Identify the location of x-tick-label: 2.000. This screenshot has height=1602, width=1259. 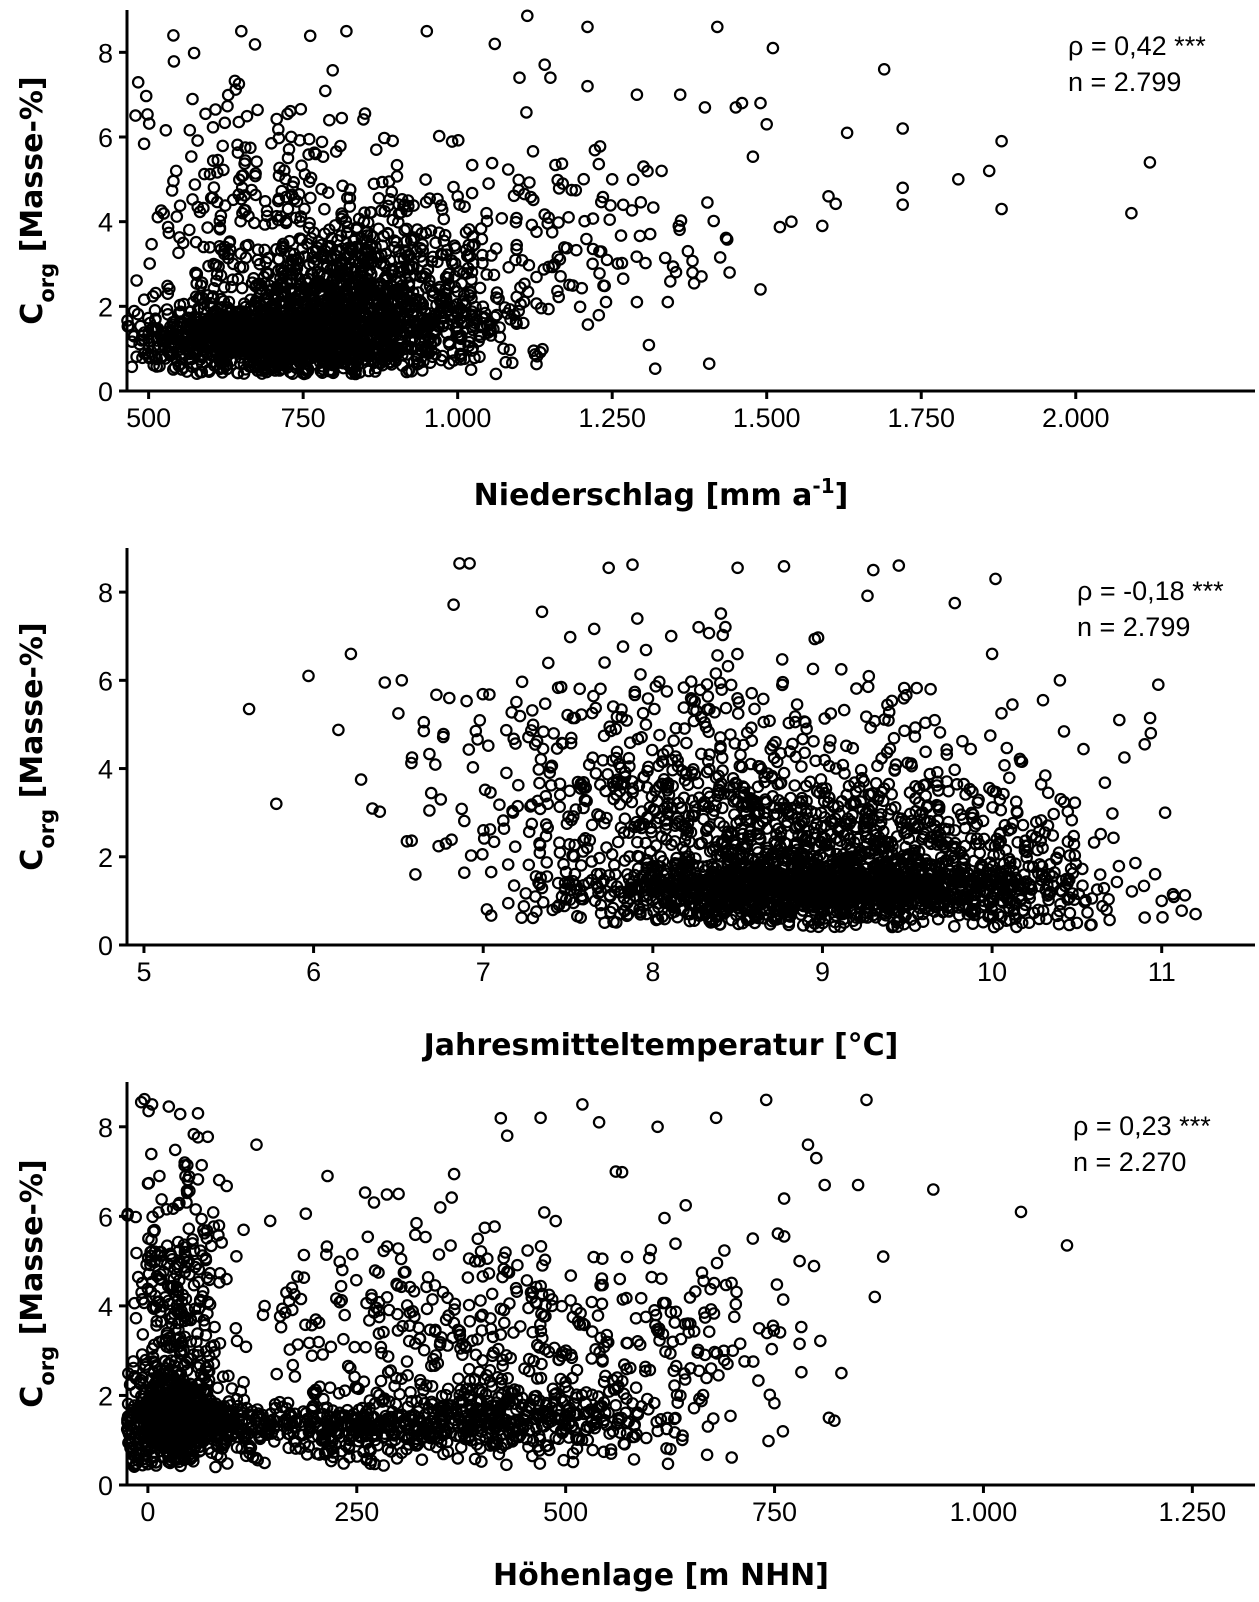
(1076, 418).